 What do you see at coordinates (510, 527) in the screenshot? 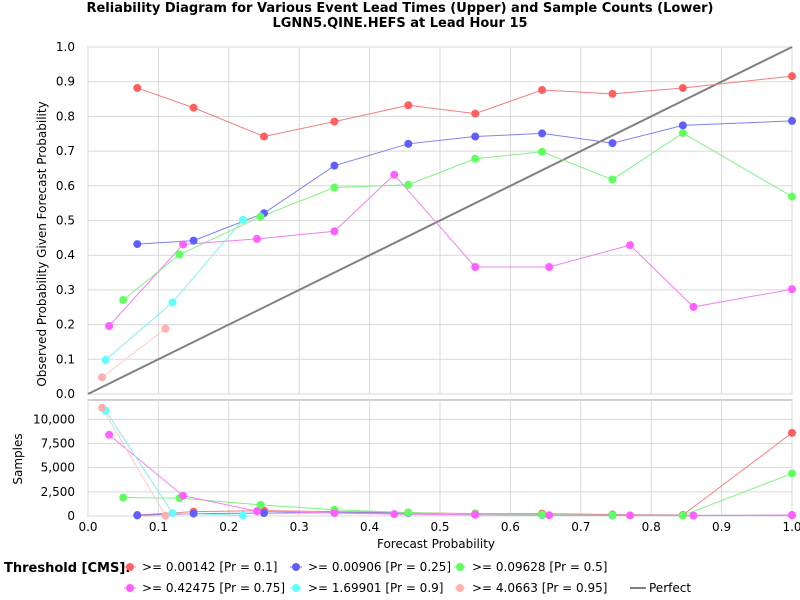
I see `x-tick-label: 0.6` at bounding box center [510, 527].